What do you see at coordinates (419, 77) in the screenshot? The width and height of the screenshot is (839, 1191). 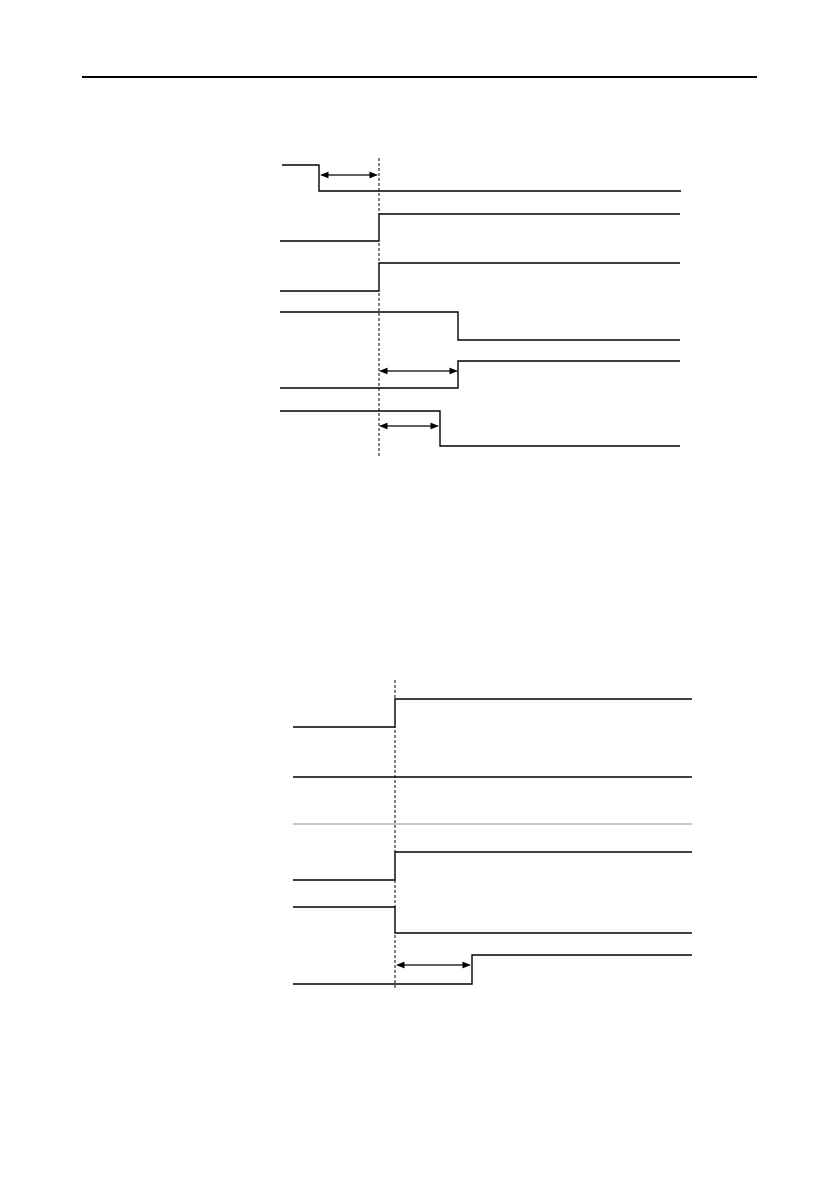 I see `header-rule` at bounding box center [419, 77].